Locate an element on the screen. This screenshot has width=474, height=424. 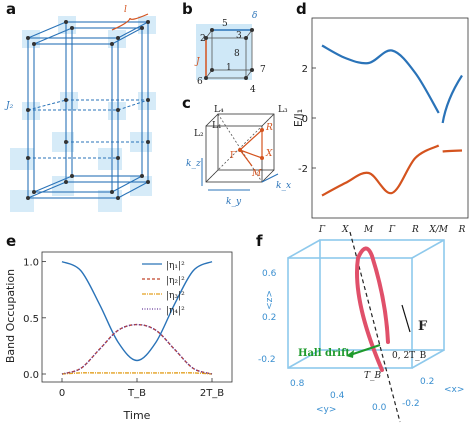
panel-e-label: e is located at coordinates (11, 241).